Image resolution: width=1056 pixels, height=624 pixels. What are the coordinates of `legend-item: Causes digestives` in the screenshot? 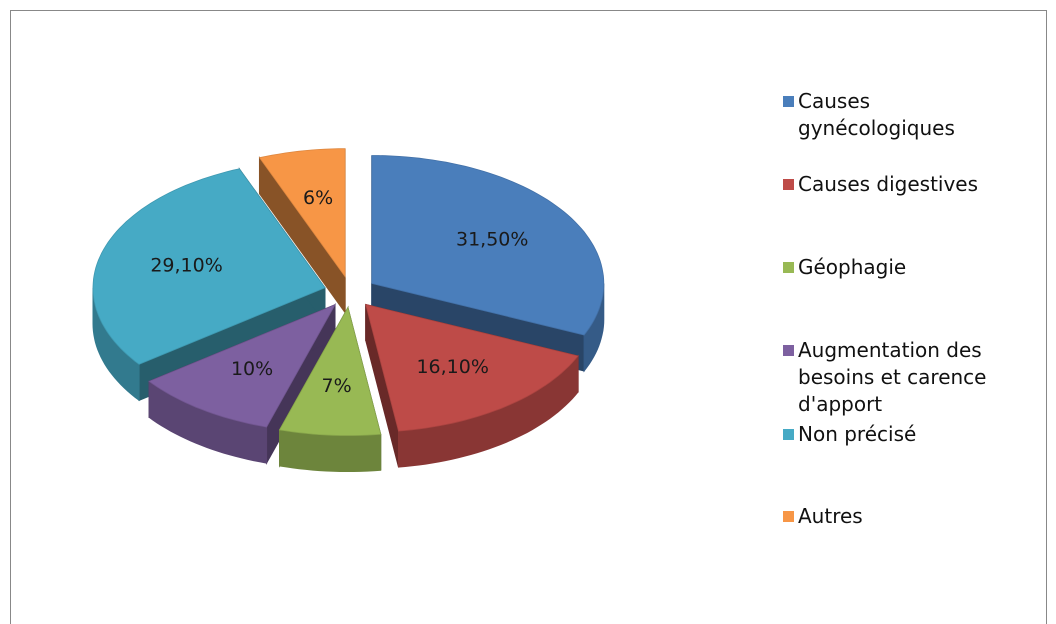 It's located at (895, 184).